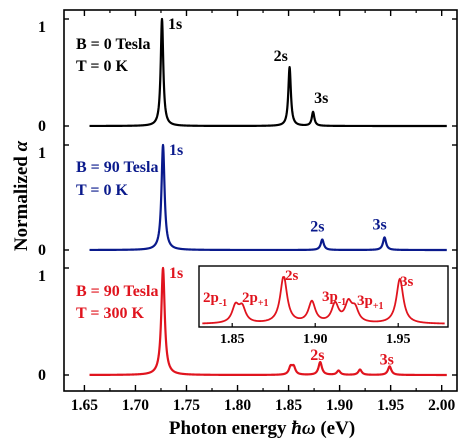  What do you see at coordinates (215, 299) in the screenshot?
I see `inset-peak-label: 2p-1` at bounding box center [215, 299].